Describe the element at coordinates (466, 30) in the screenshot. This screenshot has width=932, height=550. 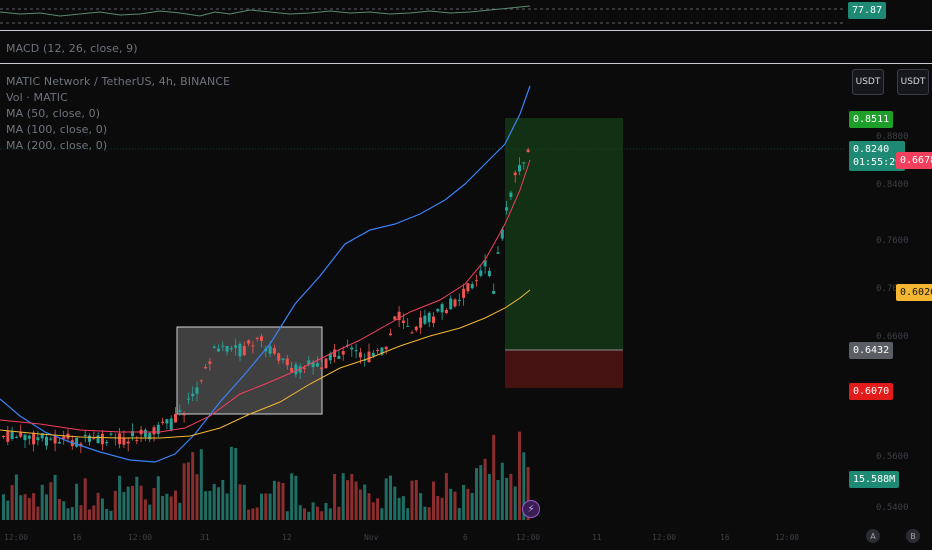
I see `rsi-divider` at that location.